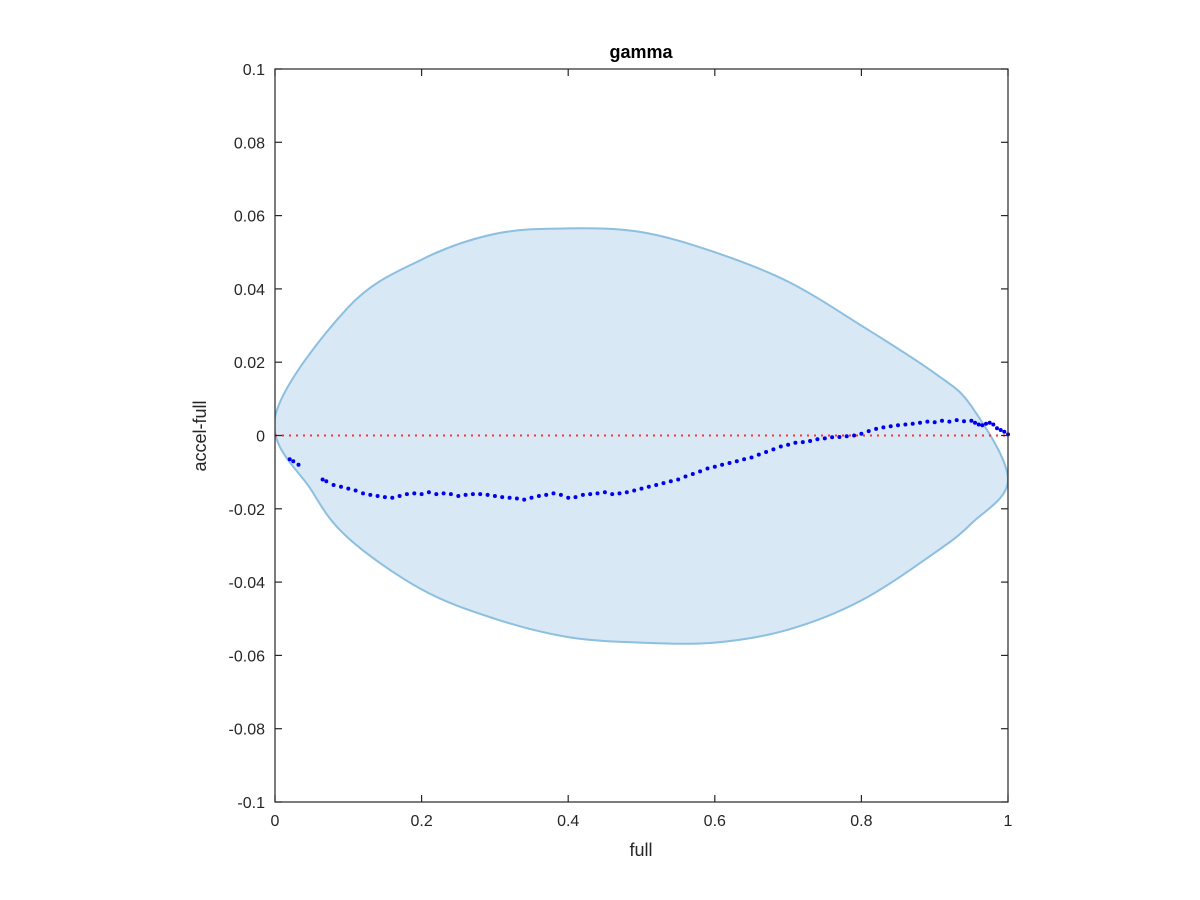 Image resolution: width=1200 pixels, height=900 pixels. I want to click on y-tick-label: -0.04, so click(247, 583).